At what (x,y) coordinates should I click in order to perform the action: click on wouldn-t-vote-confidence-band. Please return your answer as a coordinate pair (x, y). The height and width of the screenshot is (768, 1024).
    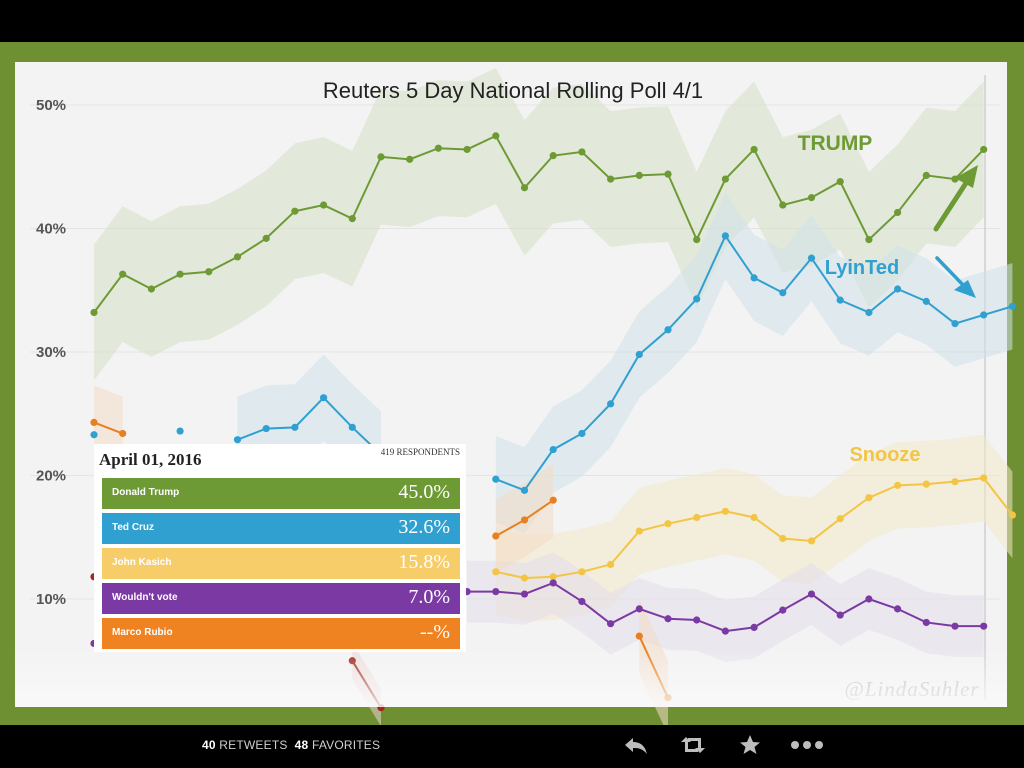
    Looking at the image, I should click on (725, 607).